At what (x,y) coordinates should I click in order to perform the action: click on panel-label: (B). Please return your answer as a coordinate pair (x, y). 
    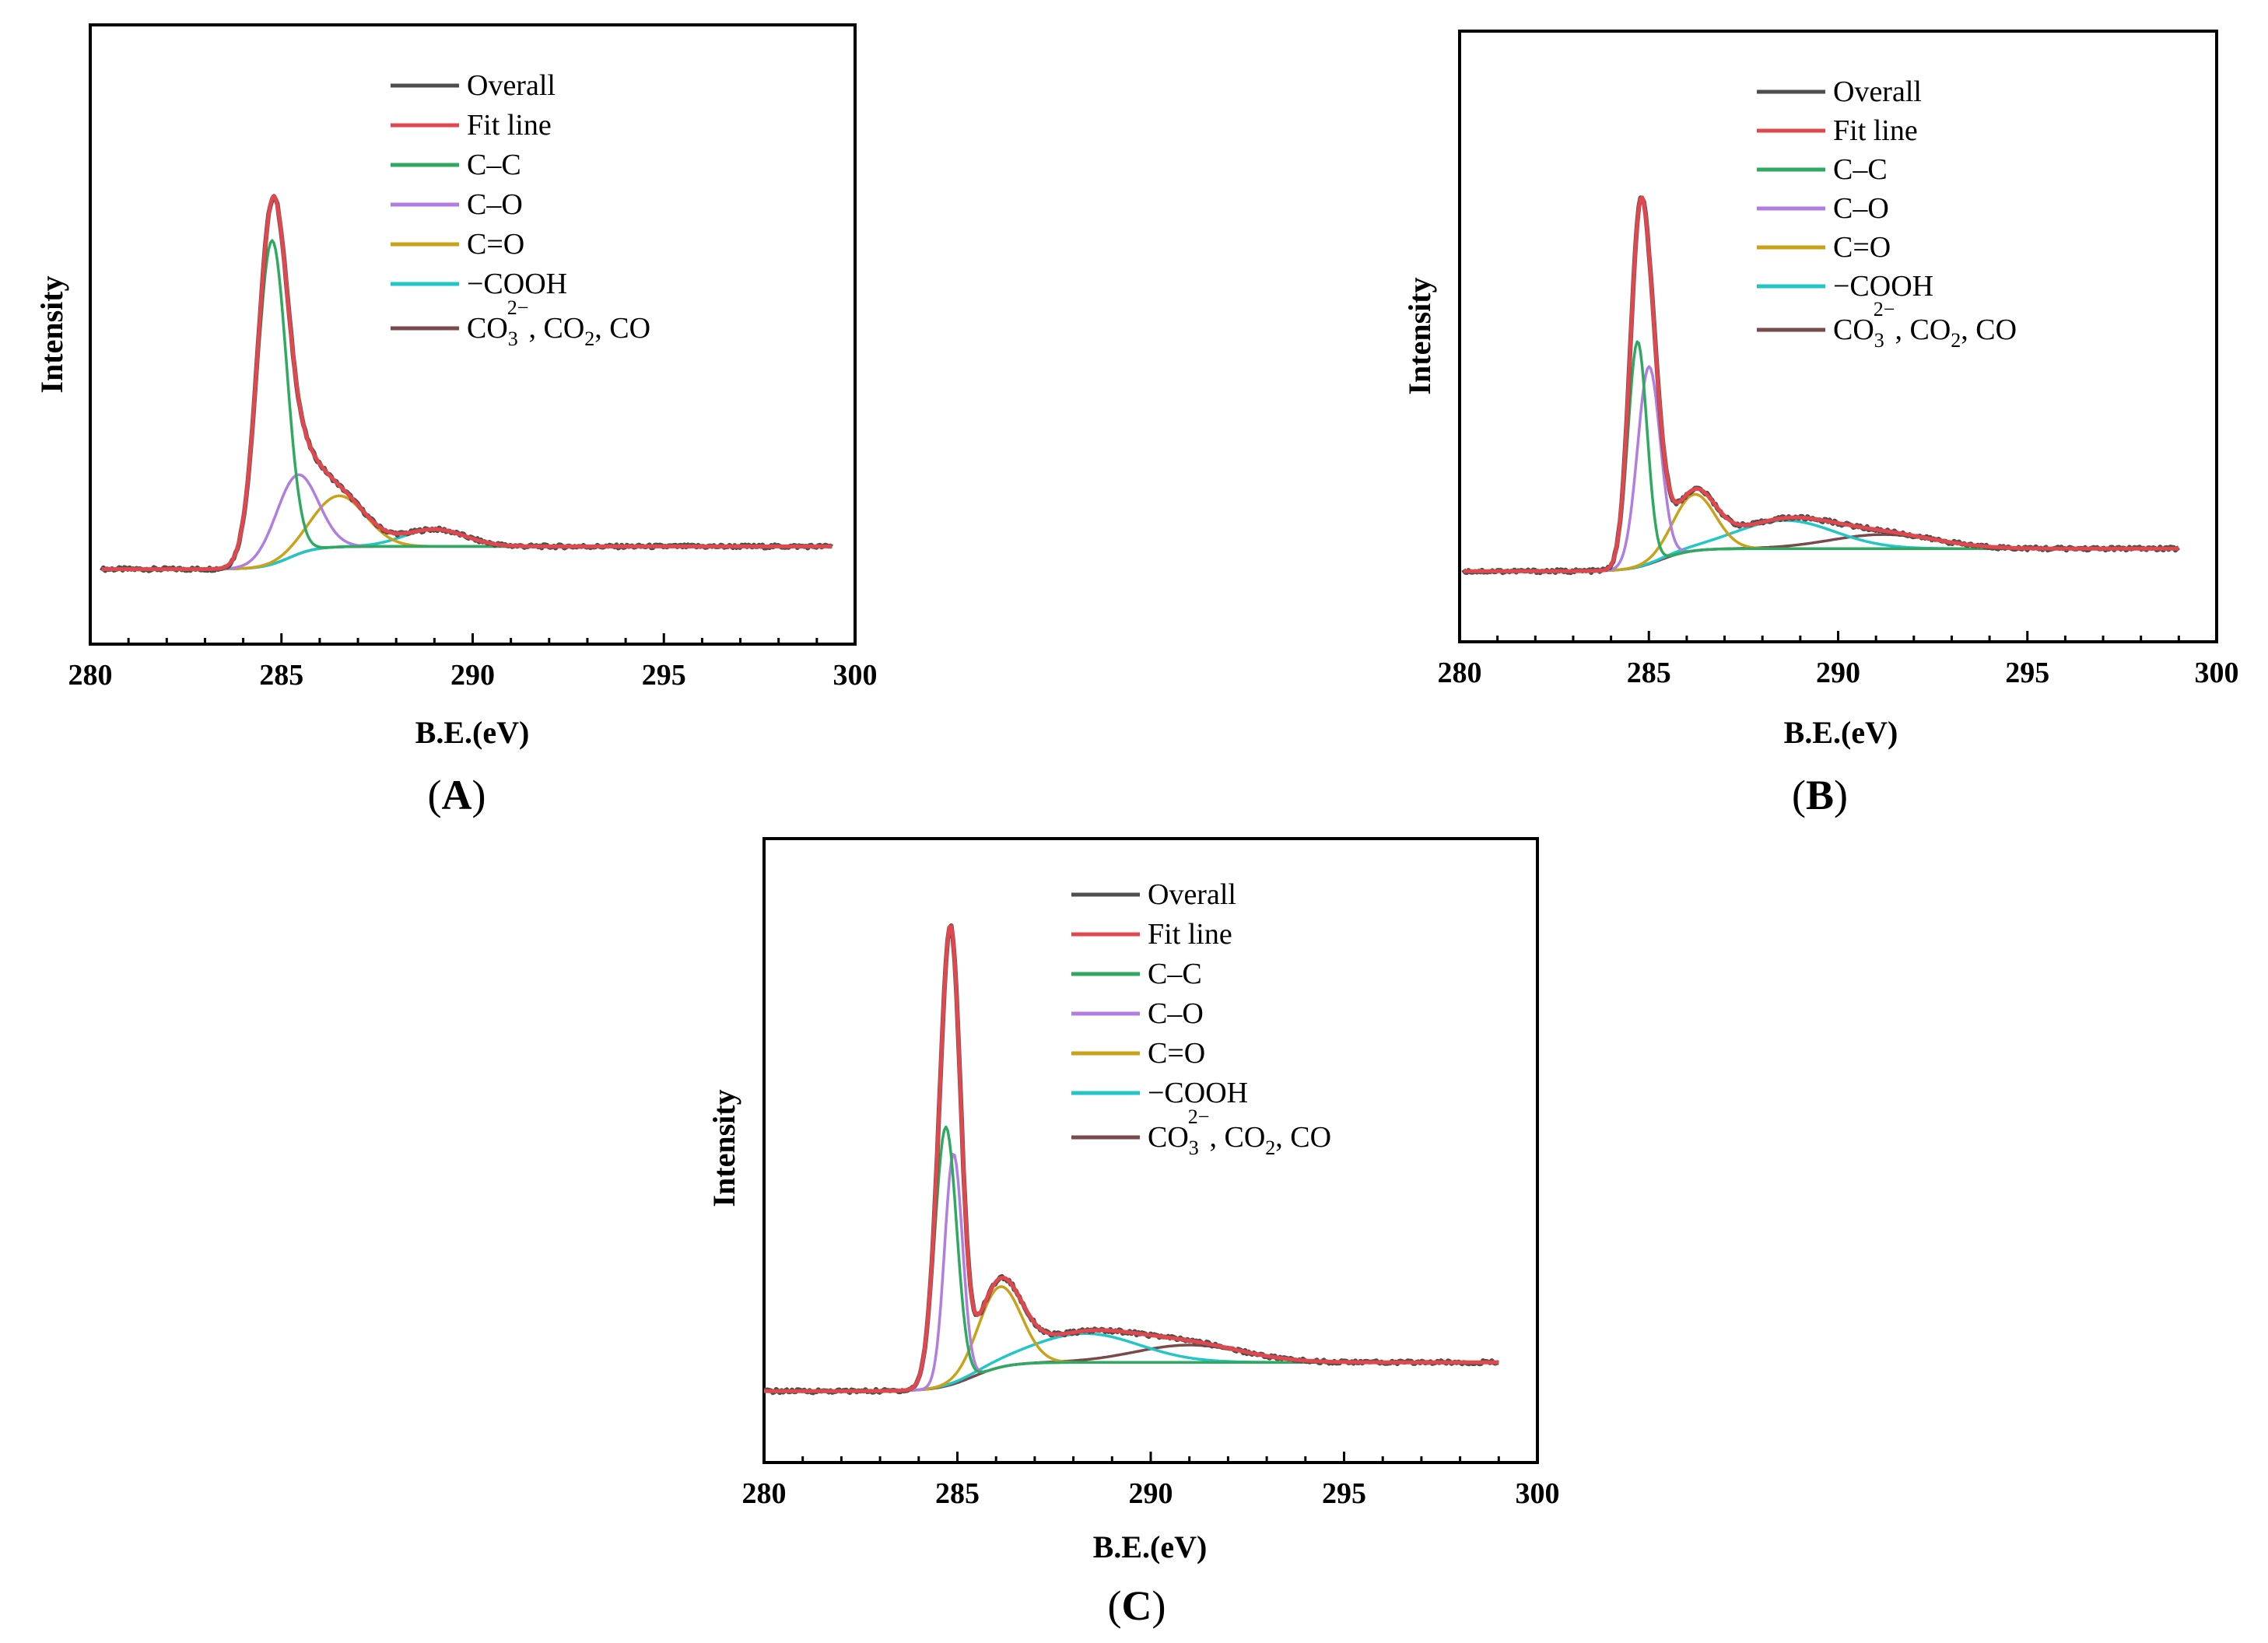
    Looking at the image, I should click on (1820, 795).